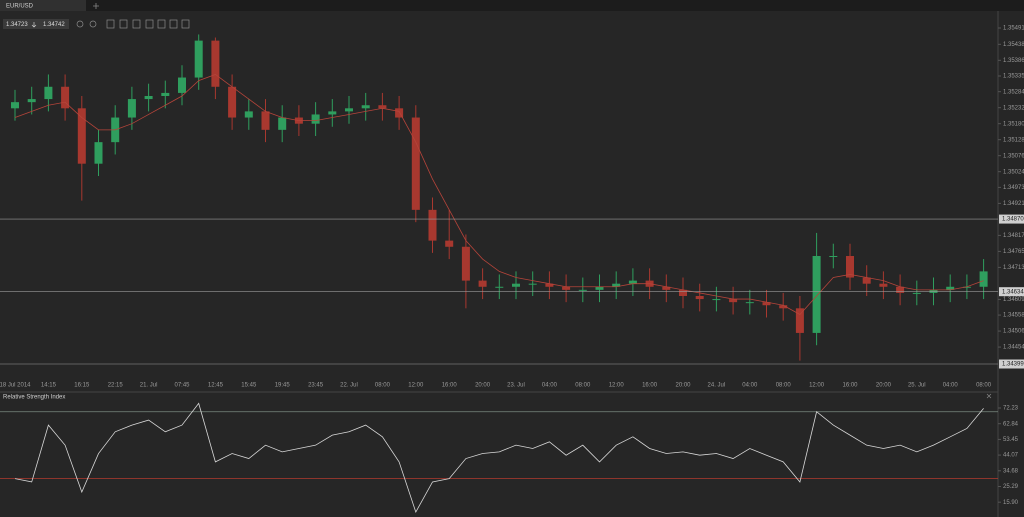 The image size is (1024, 517). I want to click on tab, so click(43, 5).